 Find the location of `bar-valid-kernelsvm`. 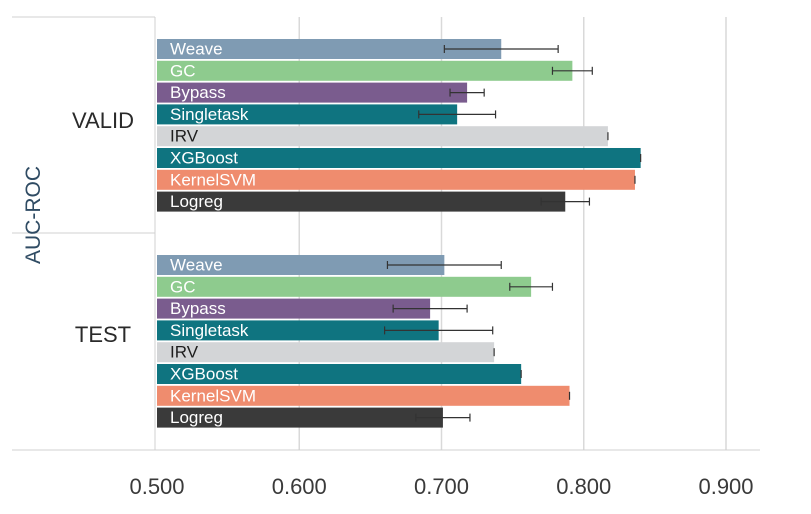

bar-valid-kernelsvm is located at coordinates (396, 179).